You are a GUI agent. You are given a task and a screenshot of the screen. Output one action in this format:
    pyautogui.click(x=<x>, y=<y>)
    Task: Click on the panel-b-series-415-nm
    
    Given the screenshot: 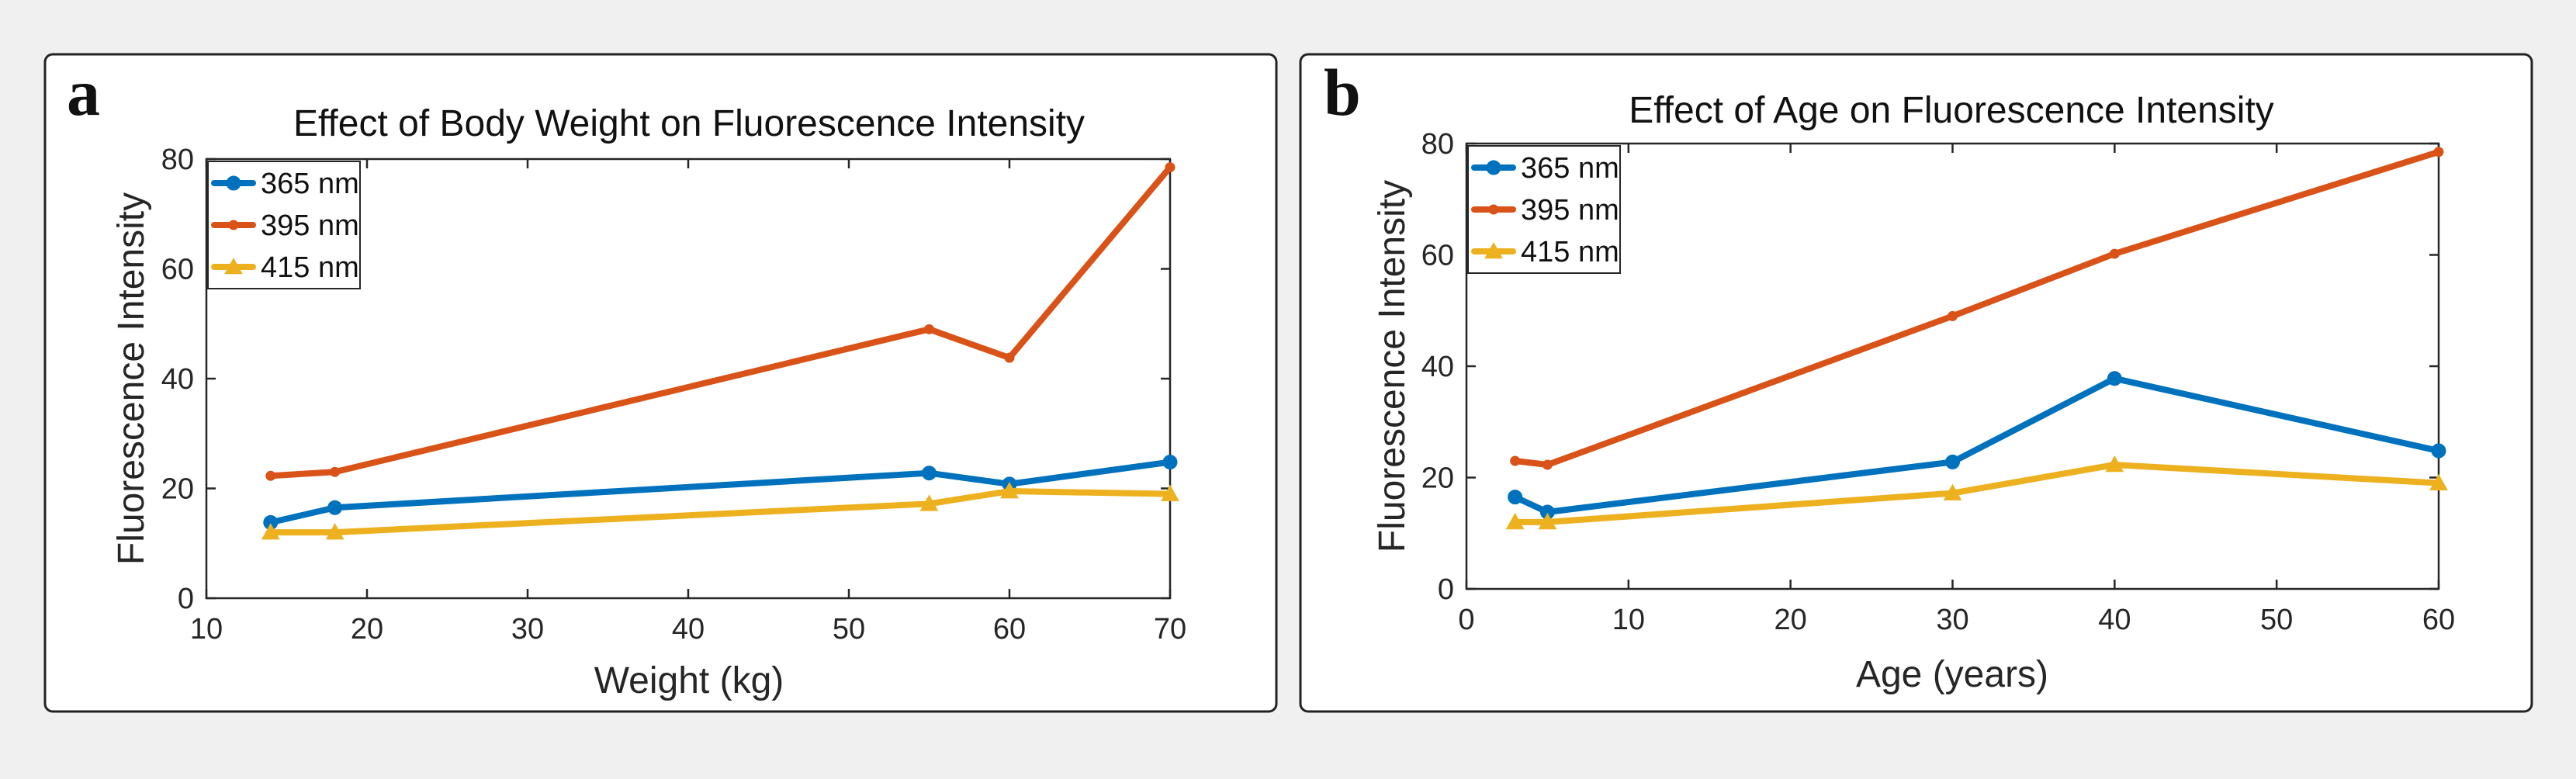 What is the action you would take?
    pyautogui.click(x=1976, y=492)
    